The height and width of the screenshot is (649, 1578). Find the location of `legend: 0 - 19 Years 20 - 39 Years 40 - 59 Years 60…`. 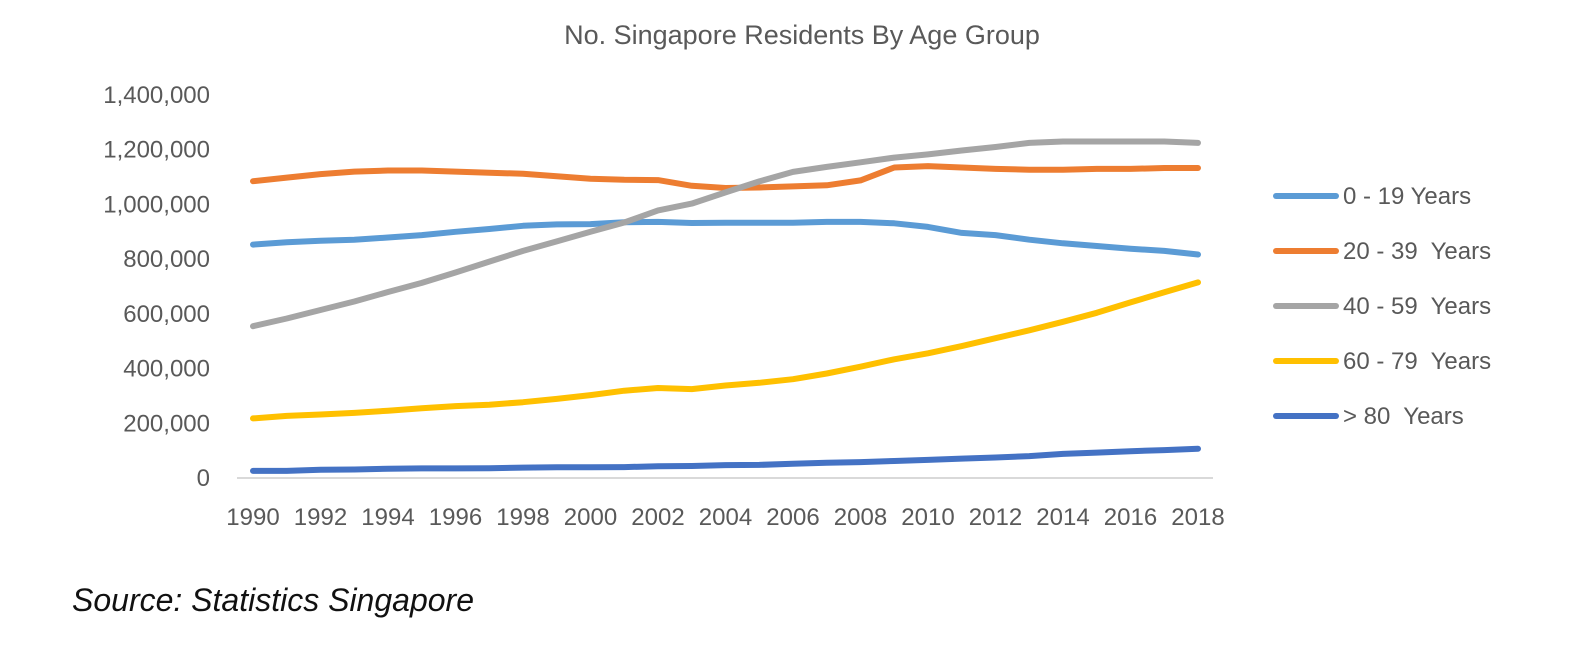

legend: 0 - 19 Years 20 - 39 Years 40 - 59 Years 60… is located at coordinates (1382, 306).